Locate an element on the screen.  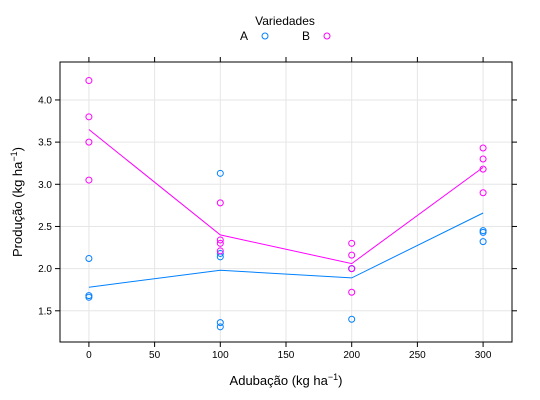
x-tick-label: 0 is located at coordinates (89, 355).